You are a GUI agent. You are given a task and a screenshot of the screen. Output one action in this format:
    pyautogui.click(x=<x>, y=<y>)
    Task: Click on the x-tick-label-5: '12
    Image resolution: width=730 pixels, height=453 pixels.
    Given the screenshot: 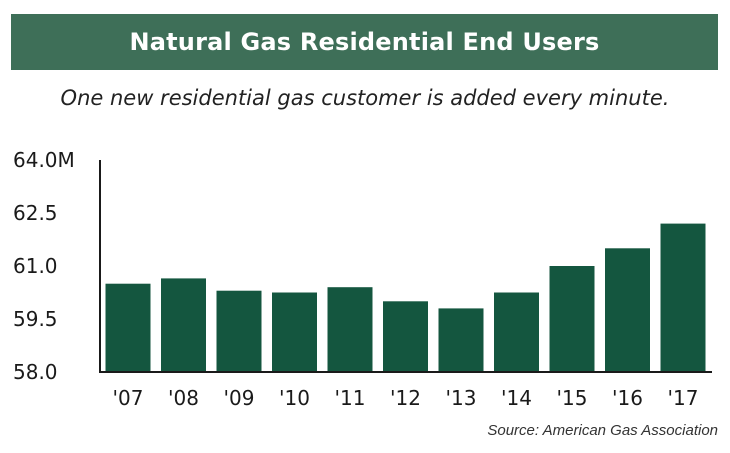 What is the action you would take?
    pyautogui.click(x=405, y=398)
    